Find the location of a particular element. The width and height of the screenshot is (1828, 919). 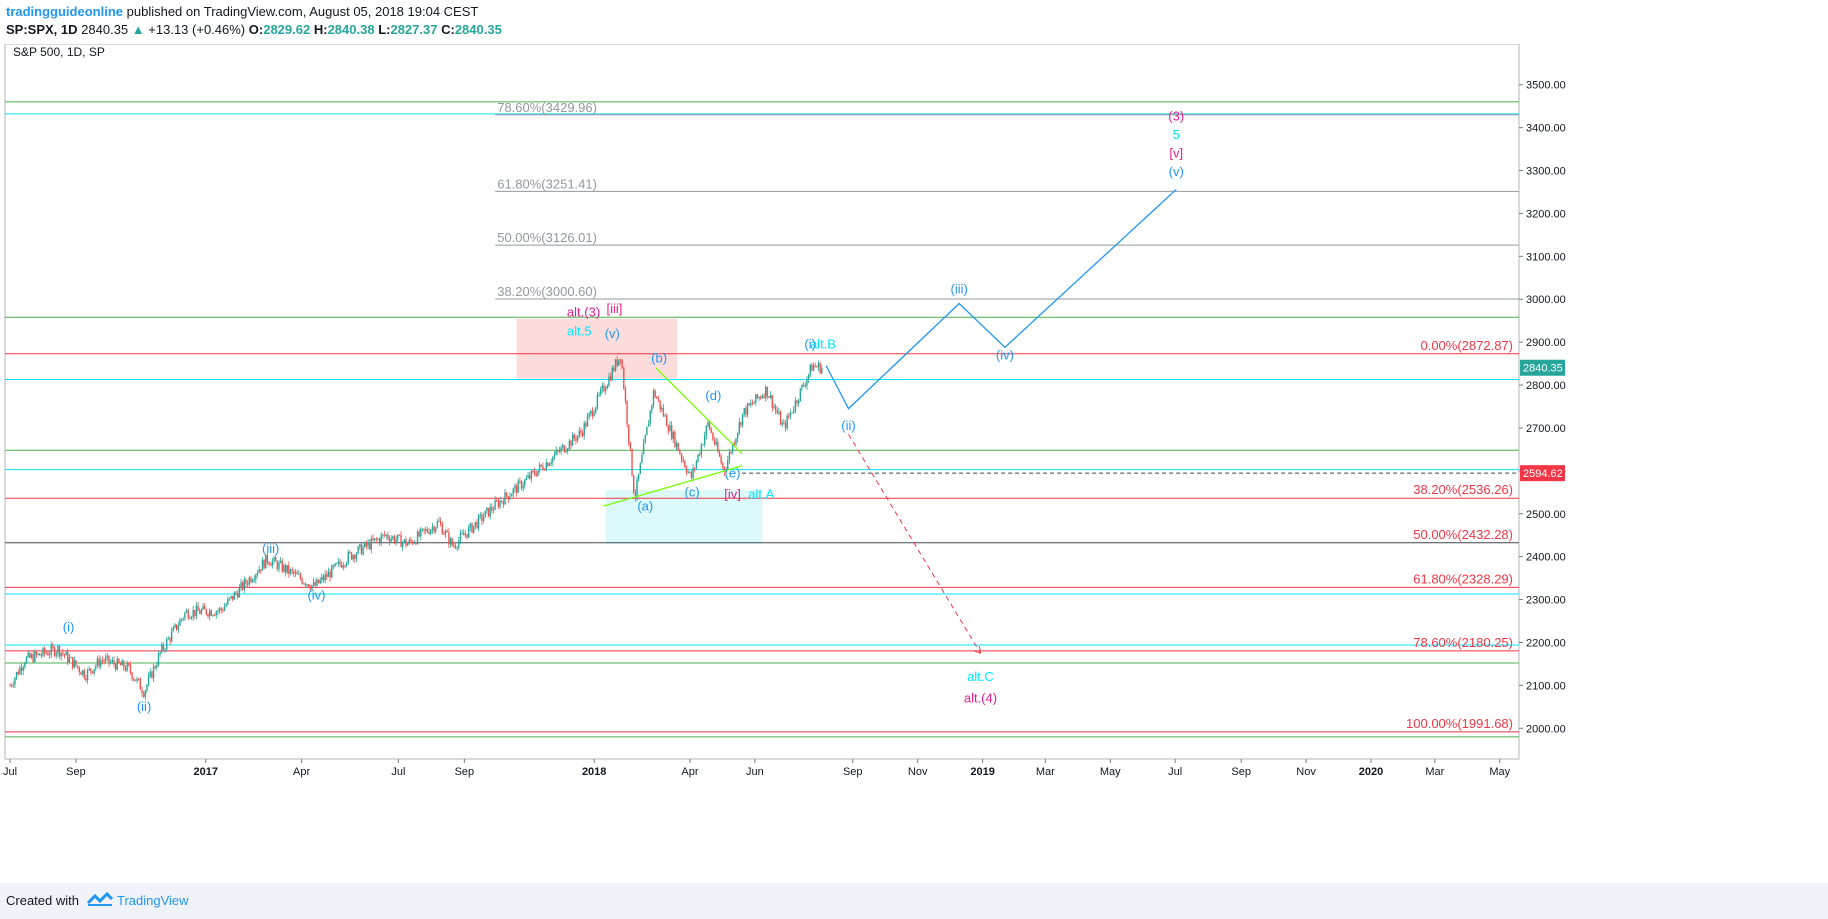

wave-label: [iii] is located at coordinates (614, 308).